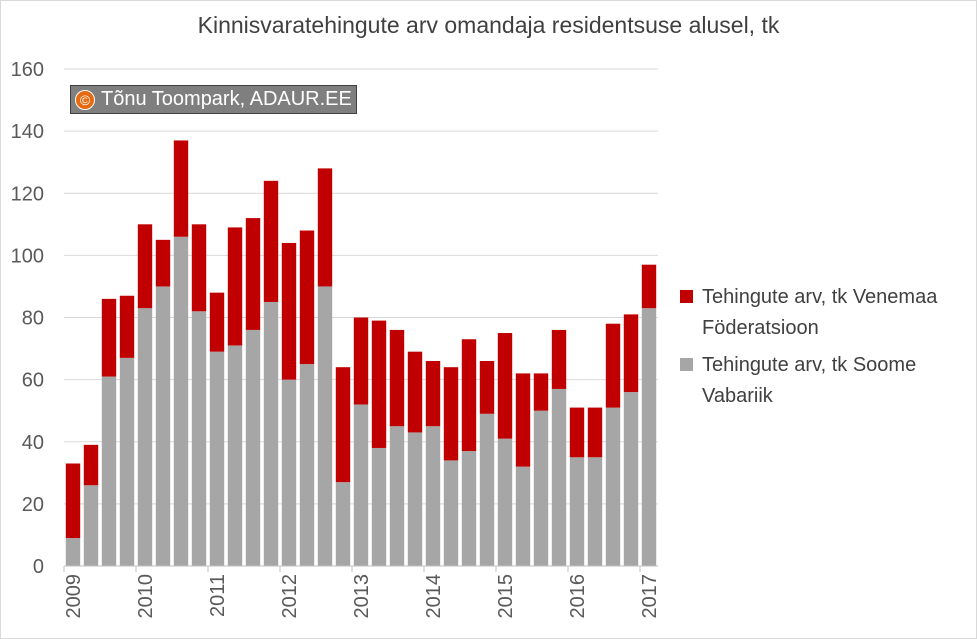 The image size is (977, 639). What do you see at coordinates (146, 596) in the screenshot?
I see `x-tick-label: 2010` at bounding box center [146, 596].